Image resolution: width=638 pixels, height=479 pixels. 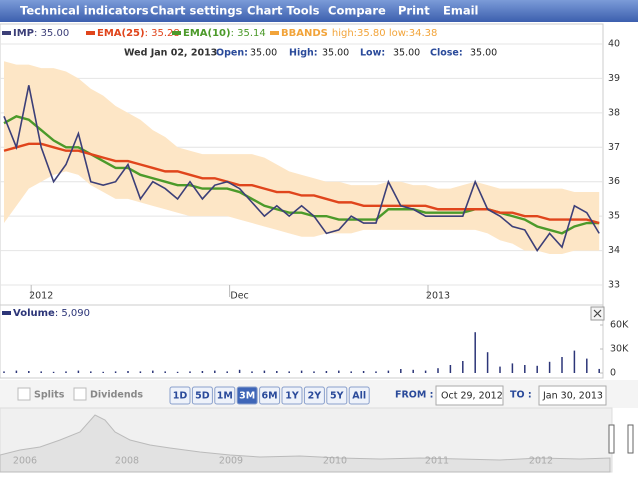 I want to click on x-tick-label: 2012, so click(x=41, y=296).